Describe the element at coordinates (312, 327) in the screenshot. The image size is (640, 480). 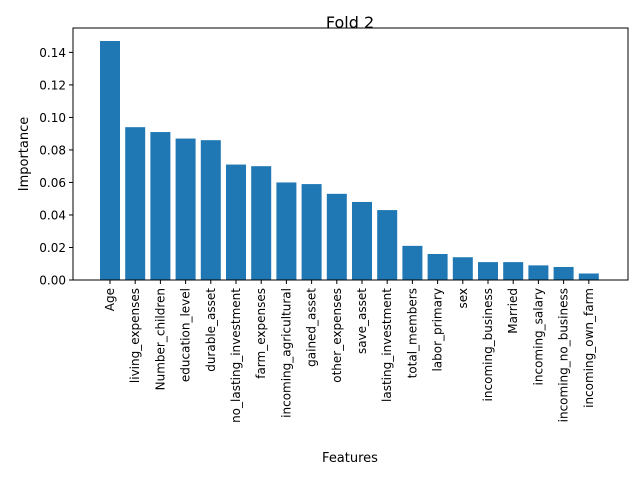
I see `x-tick-label: gained_asset` at that location.